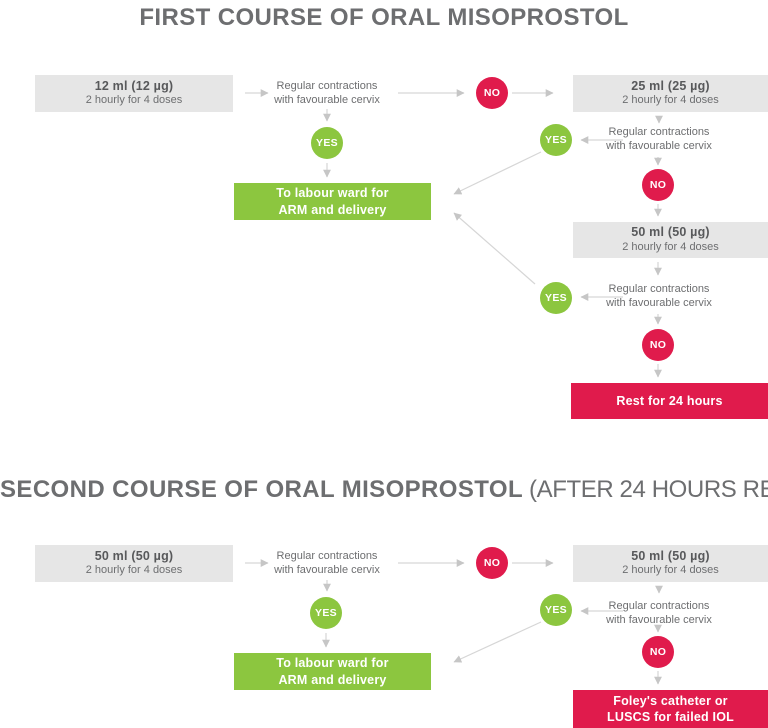  Describe the element at coordinates (670, 709) in the screenshot. I see `s2-failed-iol-box: Foley's catheter or LUSCS for failed IOL` at that location.